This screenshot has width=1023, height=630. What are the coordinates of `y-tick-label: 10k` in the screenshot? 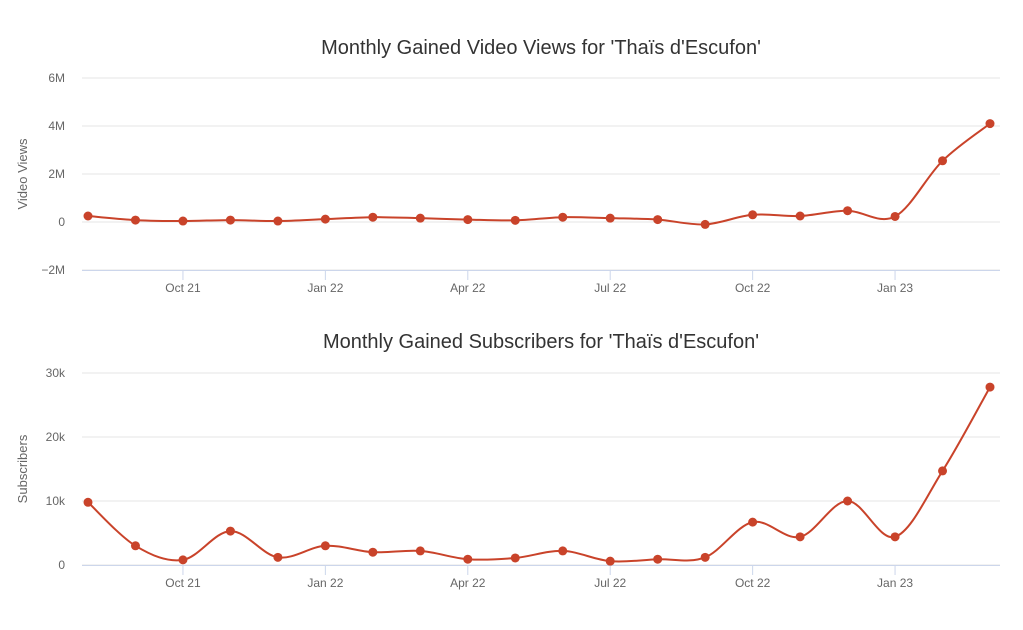 It's located at (56, 501).